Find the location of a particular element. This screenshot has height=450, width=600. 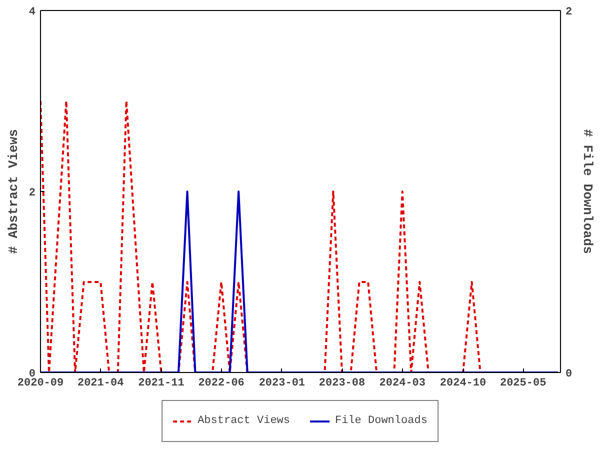

y-tick-label: 2 is located at coordinates (32, 194).